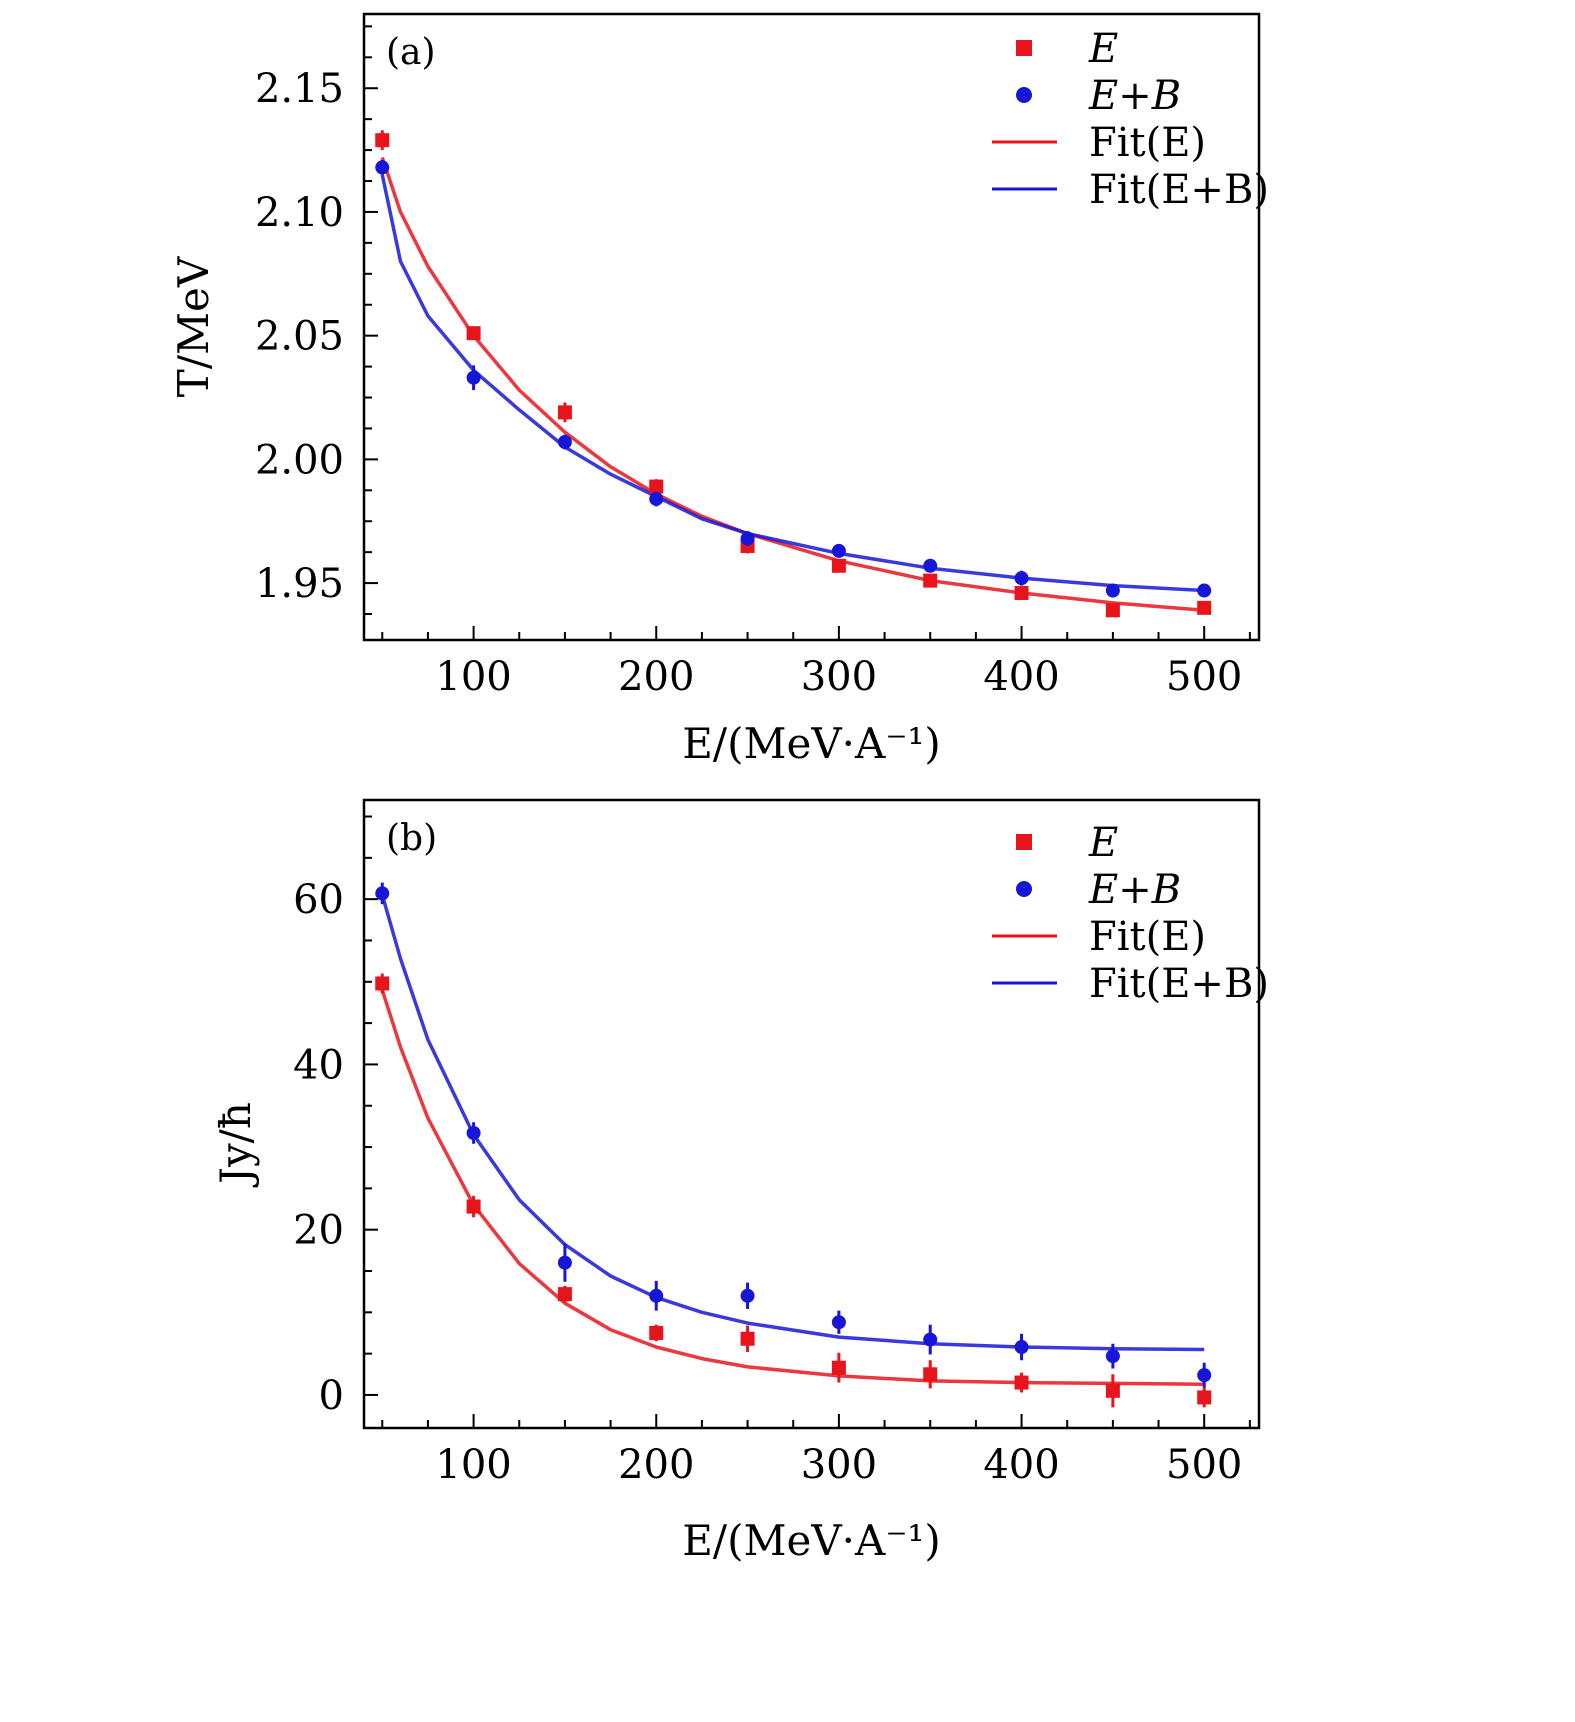 This screenshot has height=1722, width=1575. I want to click on y-tick-label: 40, so click(318, 1065).